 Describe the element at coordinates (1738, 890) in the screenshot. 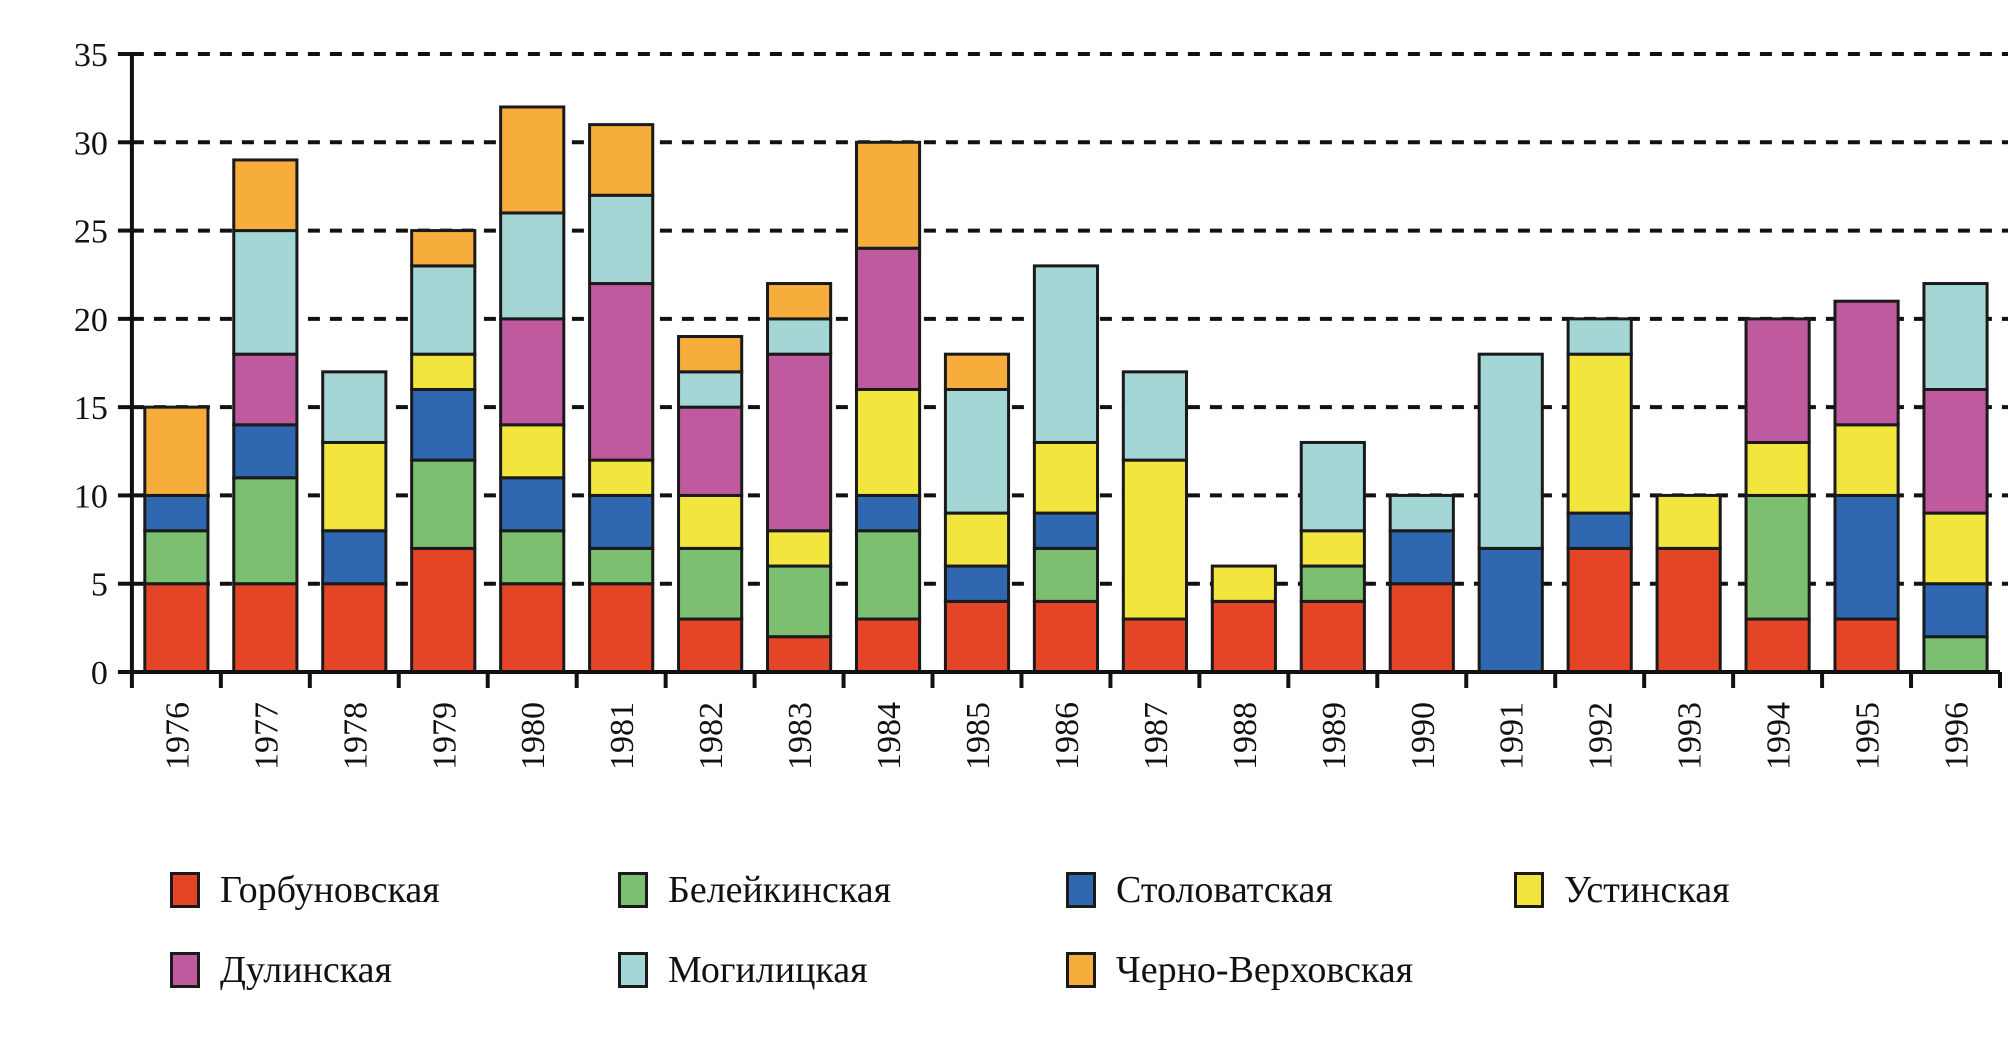

I see `legend-item: Устинская` at that location.